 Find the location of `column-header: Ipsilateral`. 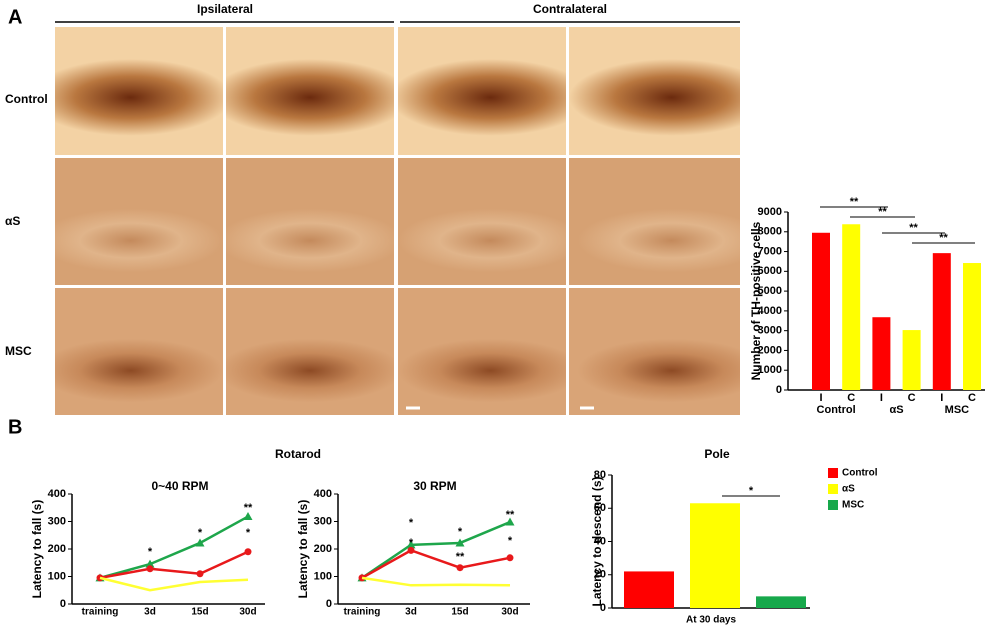

column-header: Ipsilateral is located at coordinates (225, 9).